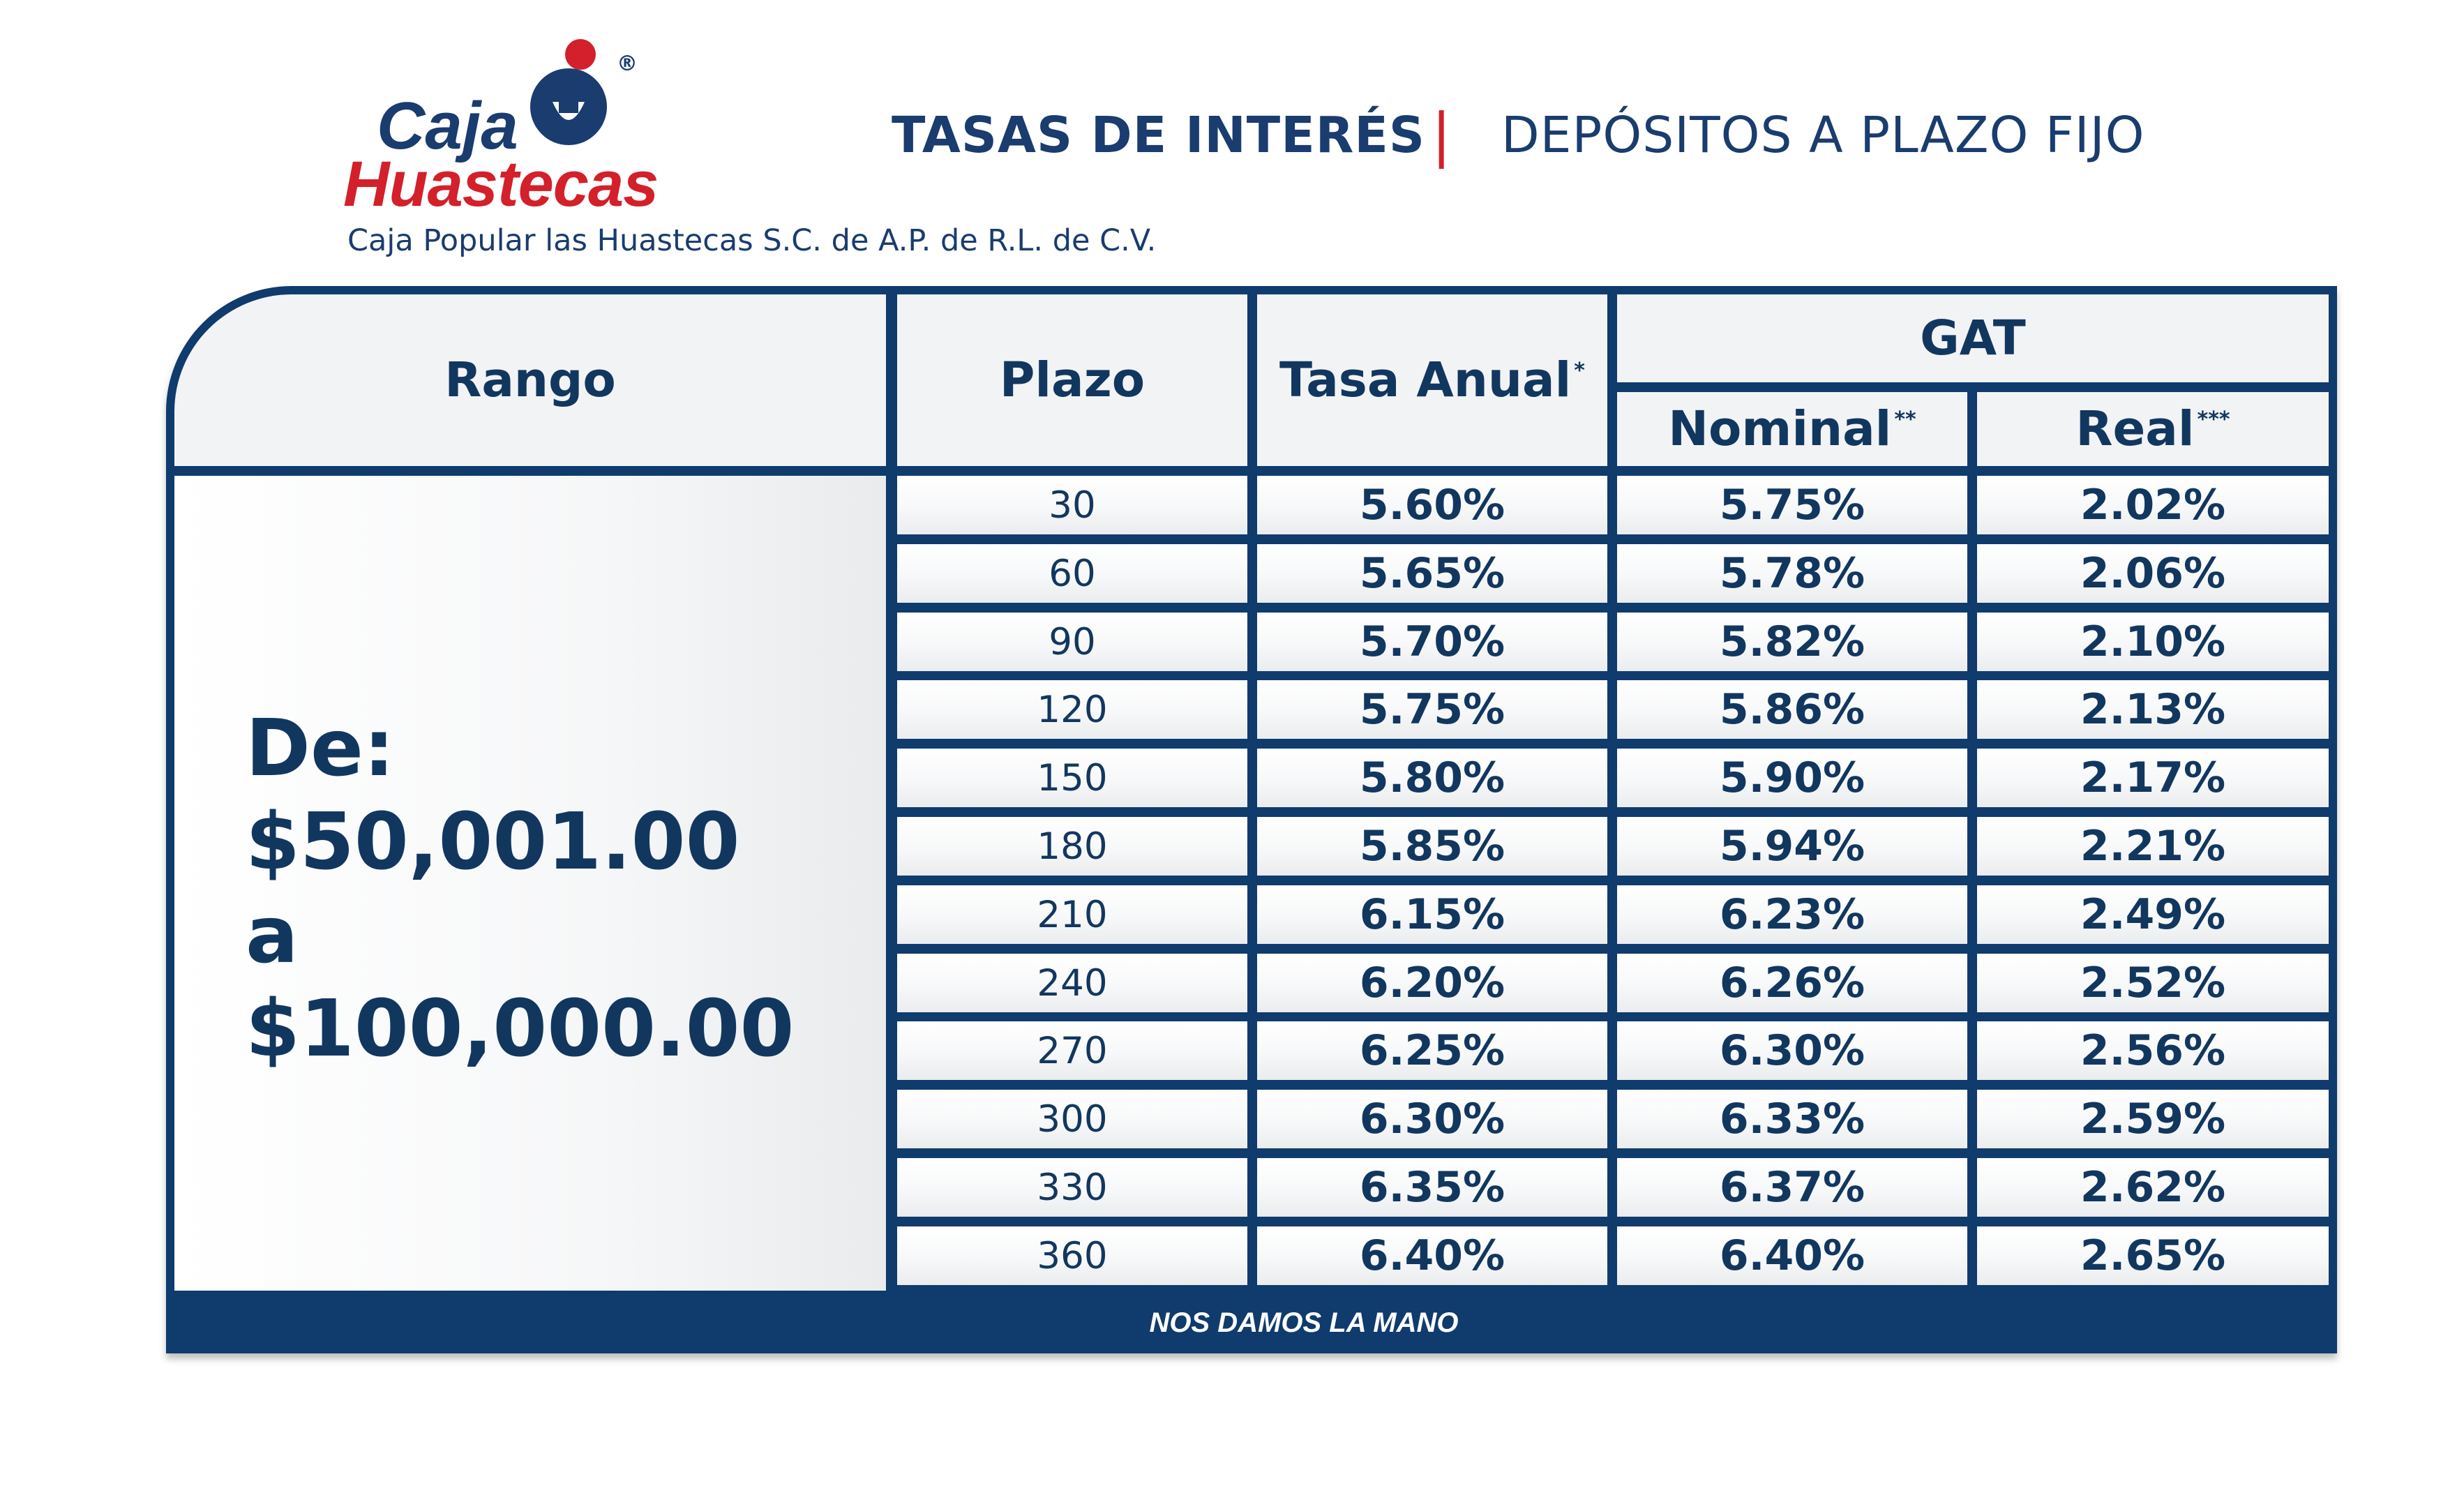 The image size is (2464, 1509). What do you see at coordinates (1792, 1050) in the screenshot?
I see `table-cell-nominal: 6.30%` at bounding box center [1792, 1050].